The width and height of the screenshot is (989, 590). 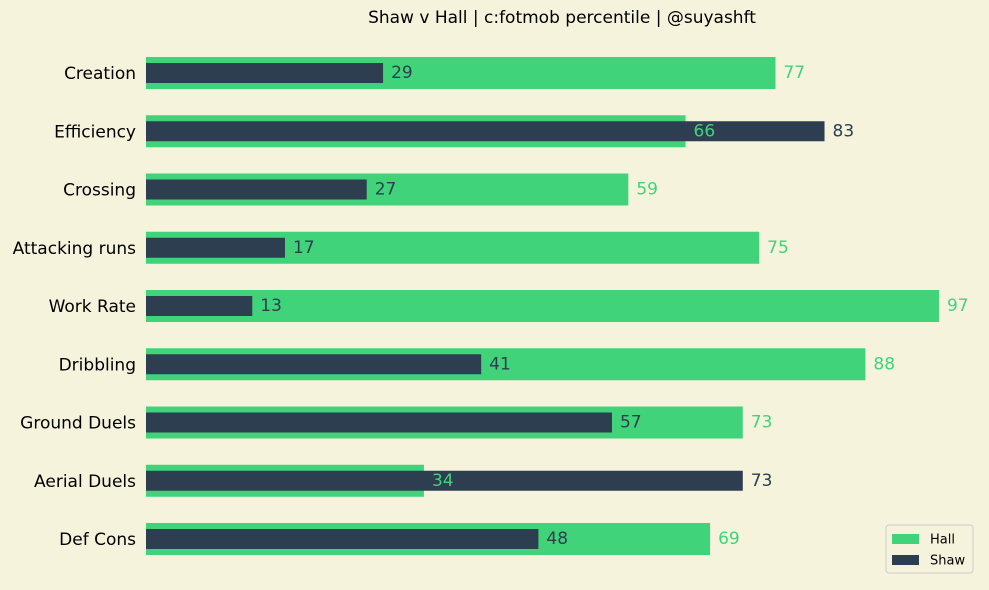 What do you see at coordinates (958, 306) in the screenshot?
I see `value-label: 97` at bounding box center [958, 306].